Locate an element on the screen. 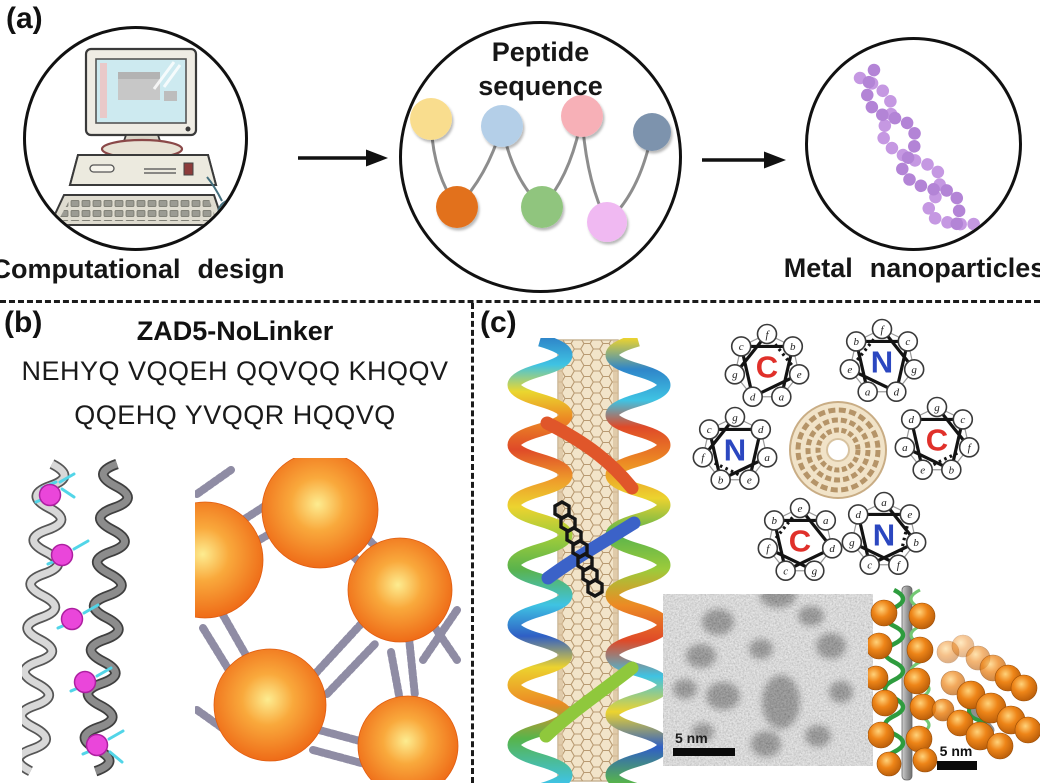 The width and height of the screenshot is (1040, 783). peptide-sequence-title: Peptide sequence is located at coordinates (540, 70).